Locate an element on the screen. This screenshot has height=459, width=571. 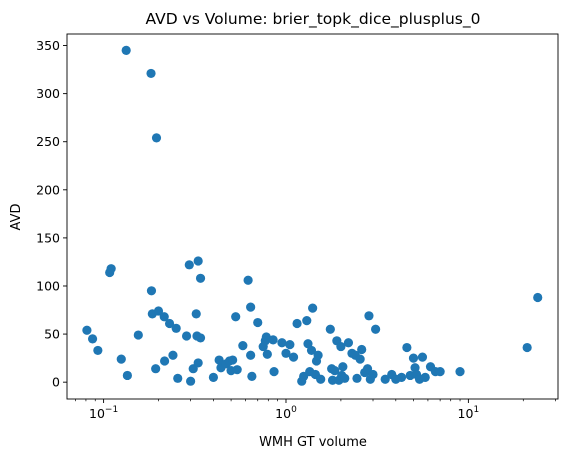
x-tick-label-0: 10⁻¹ is located at coordinates (103, 413).